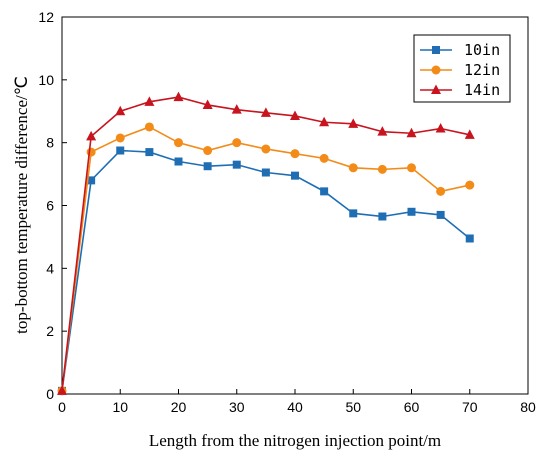 This screenshot has width=550, height=462. Describe the element at coordinates (412, 407) in the screenshot. I see `x-tick-label: 60` at that location.